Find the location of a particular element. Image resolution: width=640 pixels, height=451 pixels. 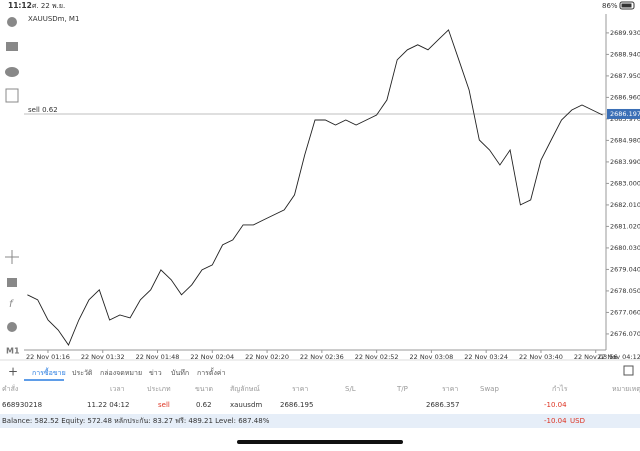

y-tick-label: 2681.020 is located at coordinates (625, 226).